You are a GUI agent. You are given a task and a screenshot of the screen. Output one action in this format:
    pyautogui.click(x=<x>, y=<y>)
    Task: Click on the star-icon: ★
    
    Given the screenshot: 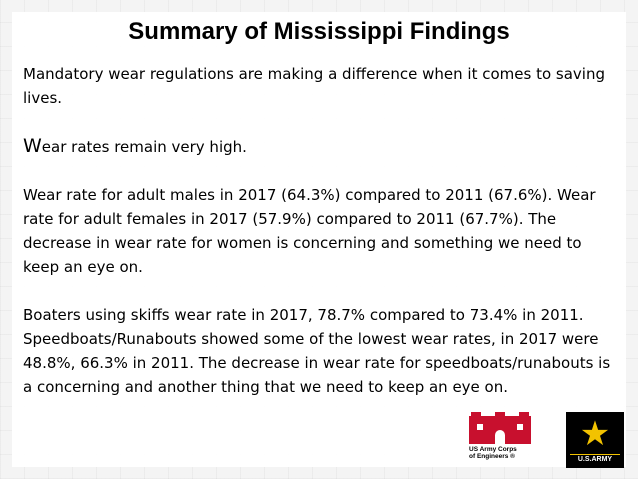 What is the action you would take?
    pyautogui.click(x=595, y=434)
    